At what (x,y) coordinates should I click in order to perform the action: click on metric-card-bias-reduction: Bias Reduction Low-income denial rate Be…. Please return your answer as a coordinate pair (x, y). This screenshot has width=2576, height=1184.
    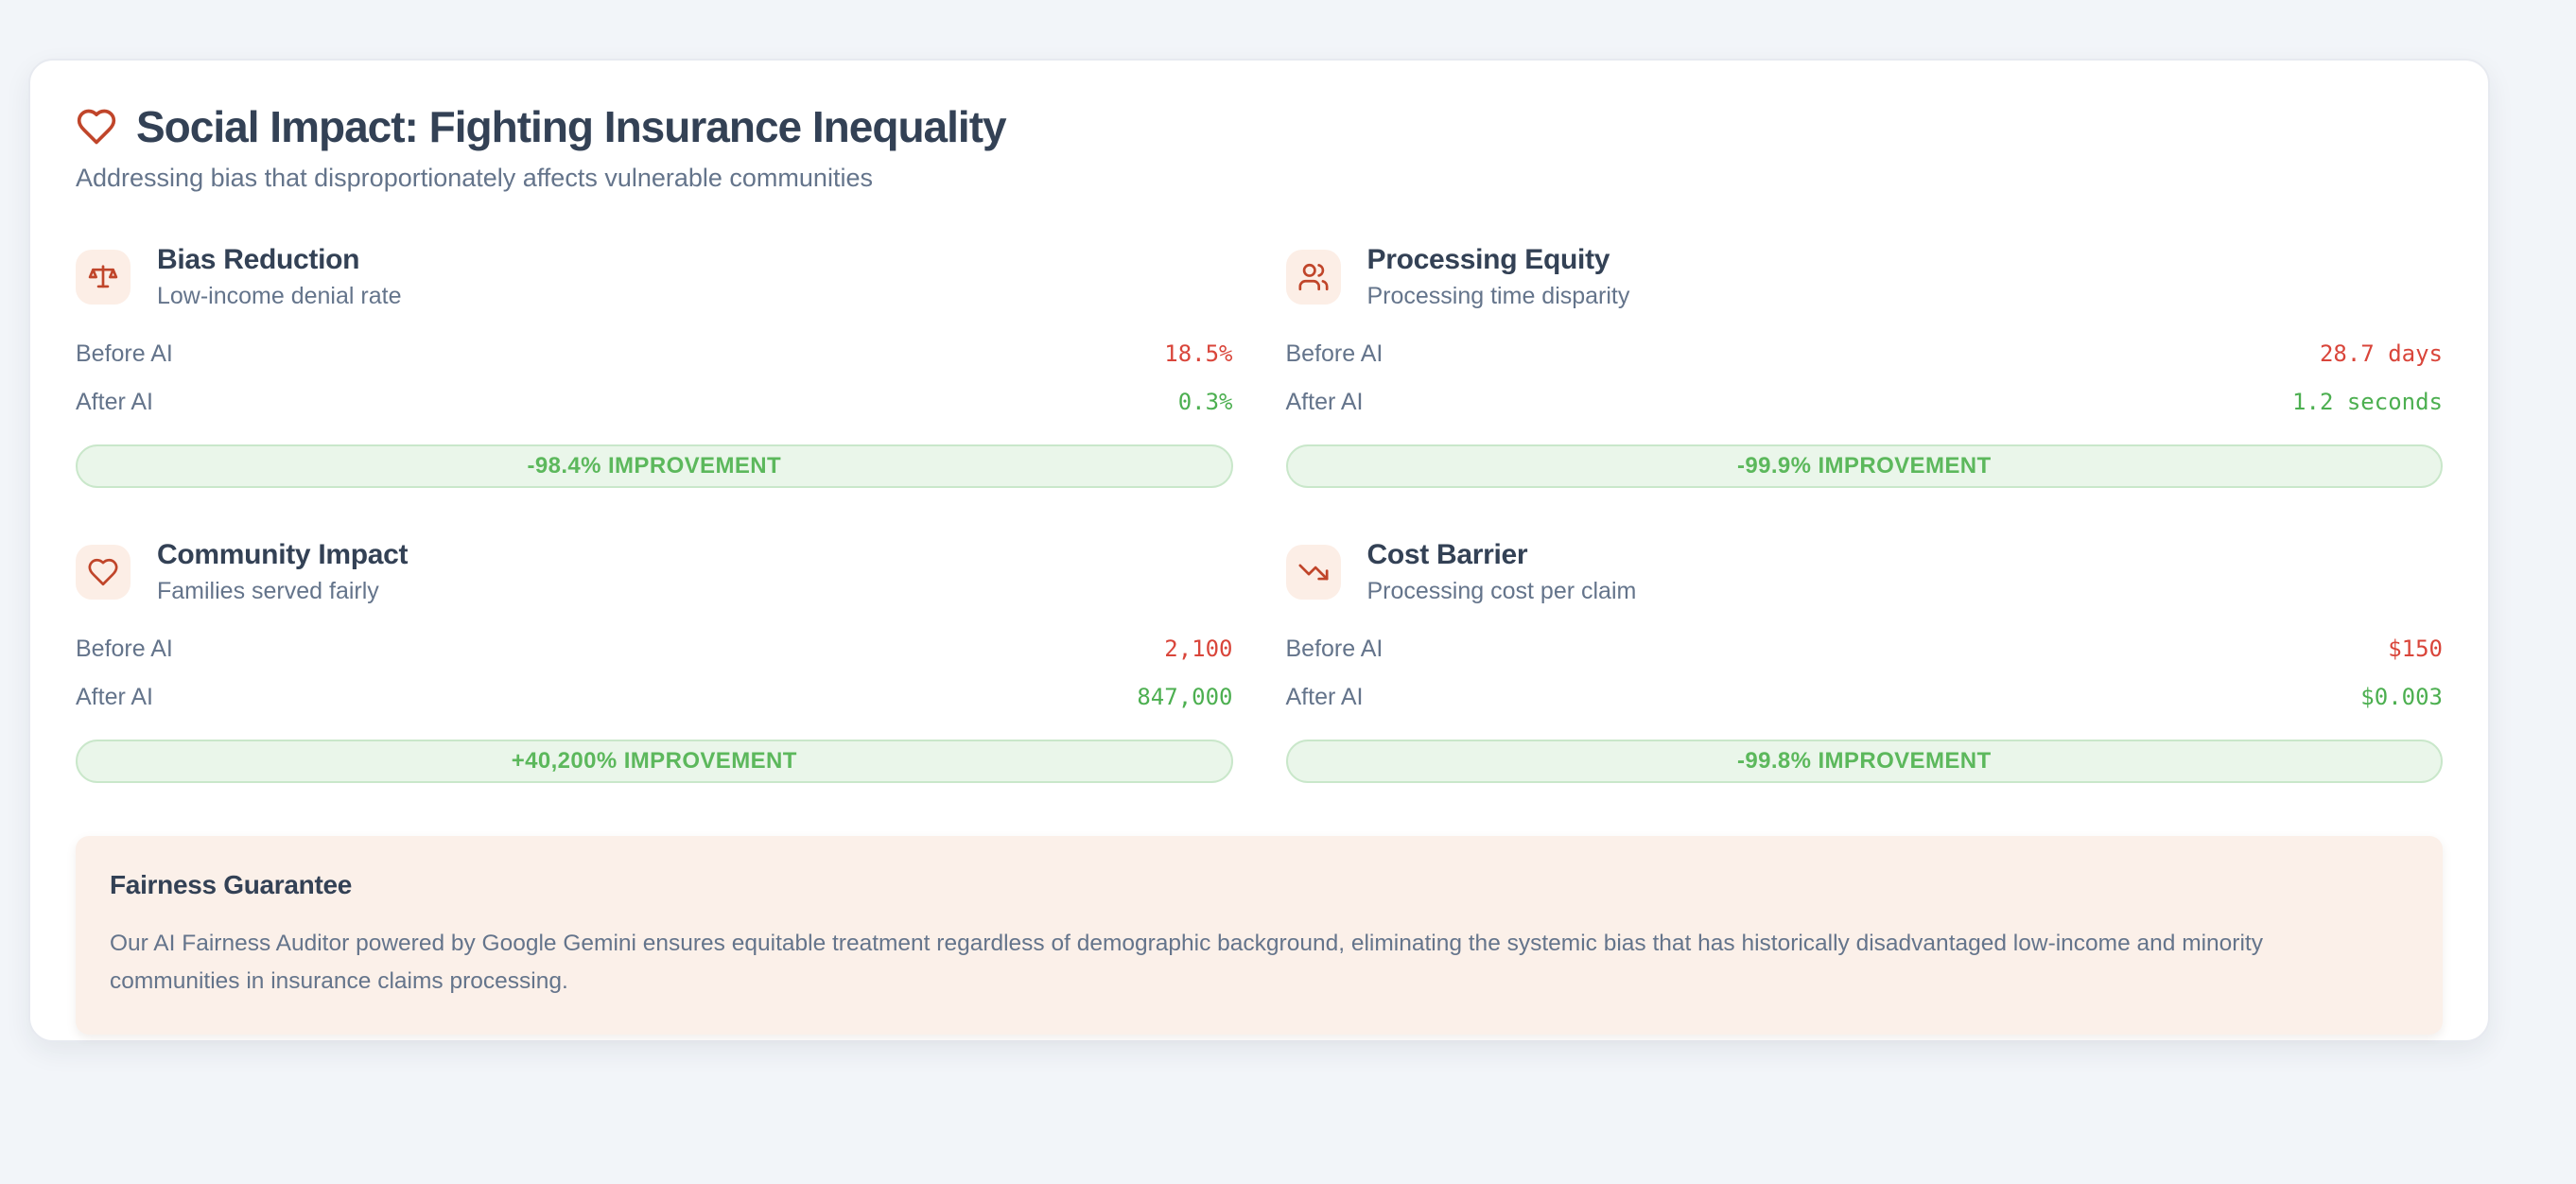
    Looking at the image, I should click on (654, 366).